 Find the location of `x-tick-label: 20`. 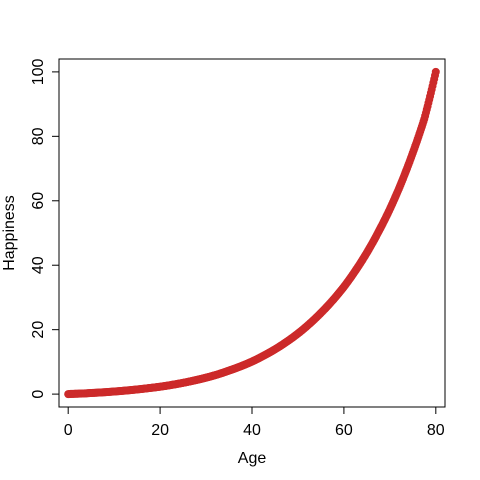

x-tick-label: 20 is located at coordinates (160, 430).